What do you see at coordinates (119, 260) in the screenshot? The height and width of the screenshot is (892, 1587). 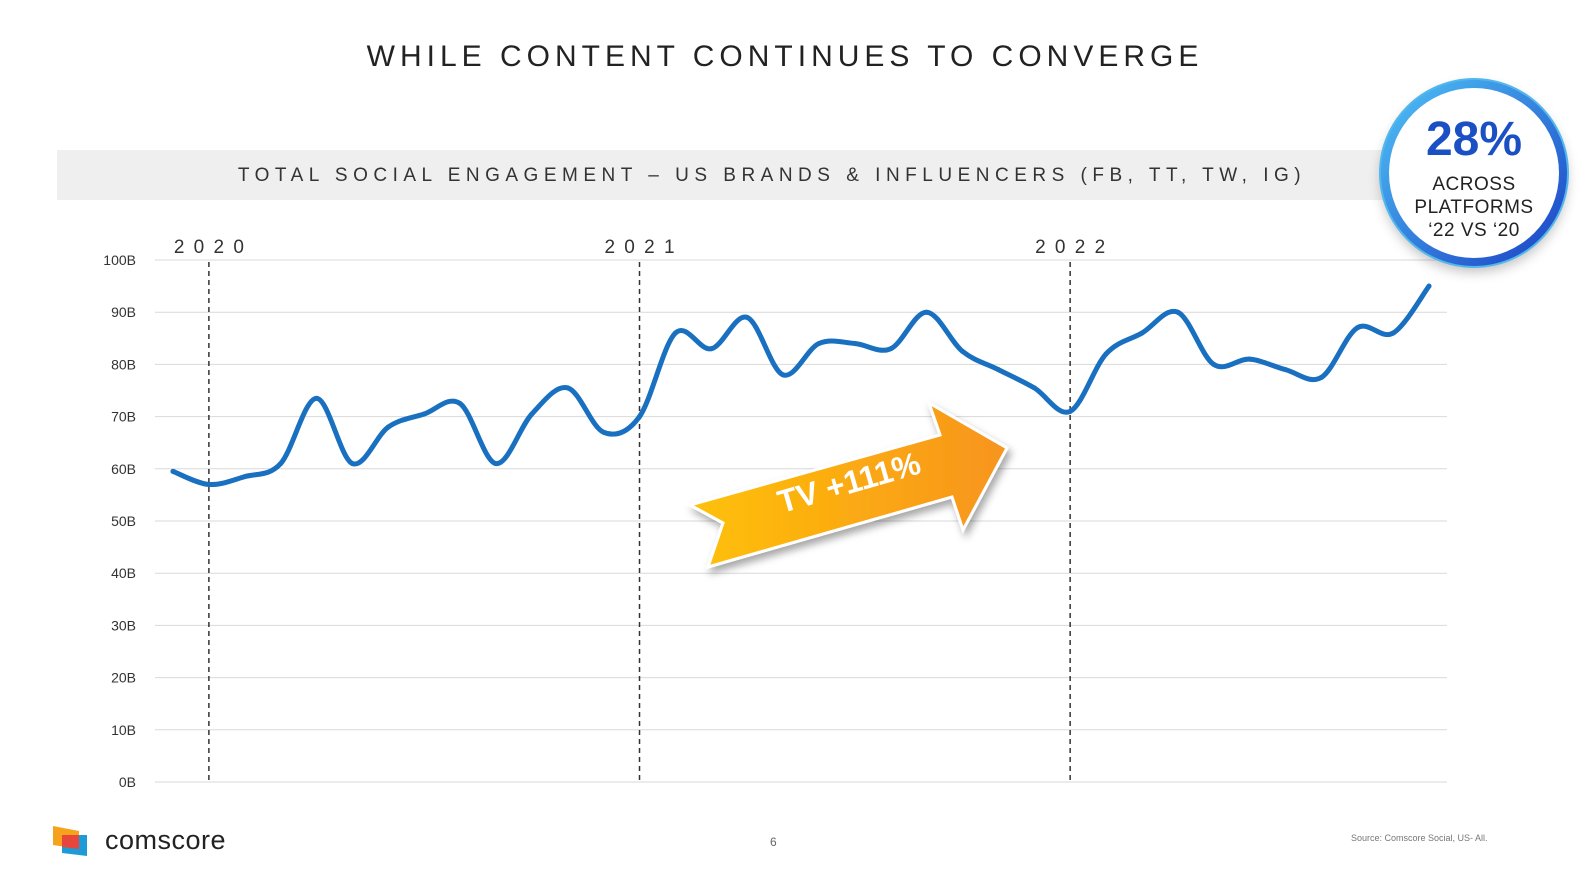 I see `y-tick-label: 100B` at bounding box center [119, 260].